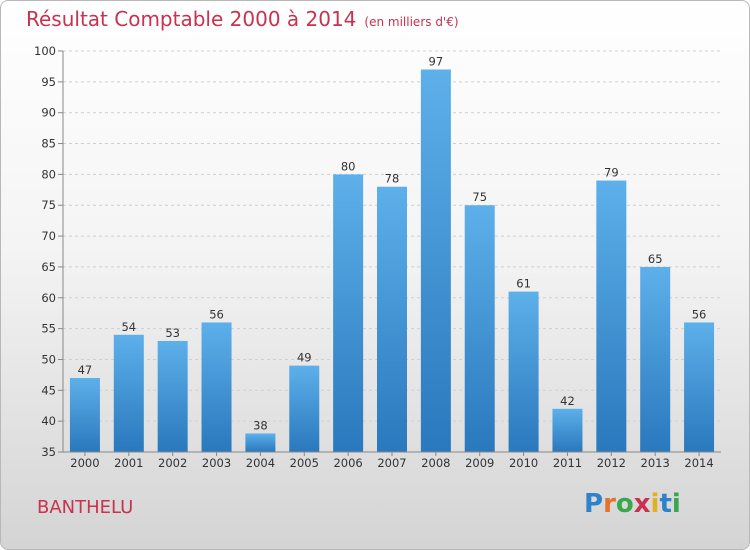  Describe the element at coordinates (642, 504) in the screenshot. I see `logo-letter: x` at that location.